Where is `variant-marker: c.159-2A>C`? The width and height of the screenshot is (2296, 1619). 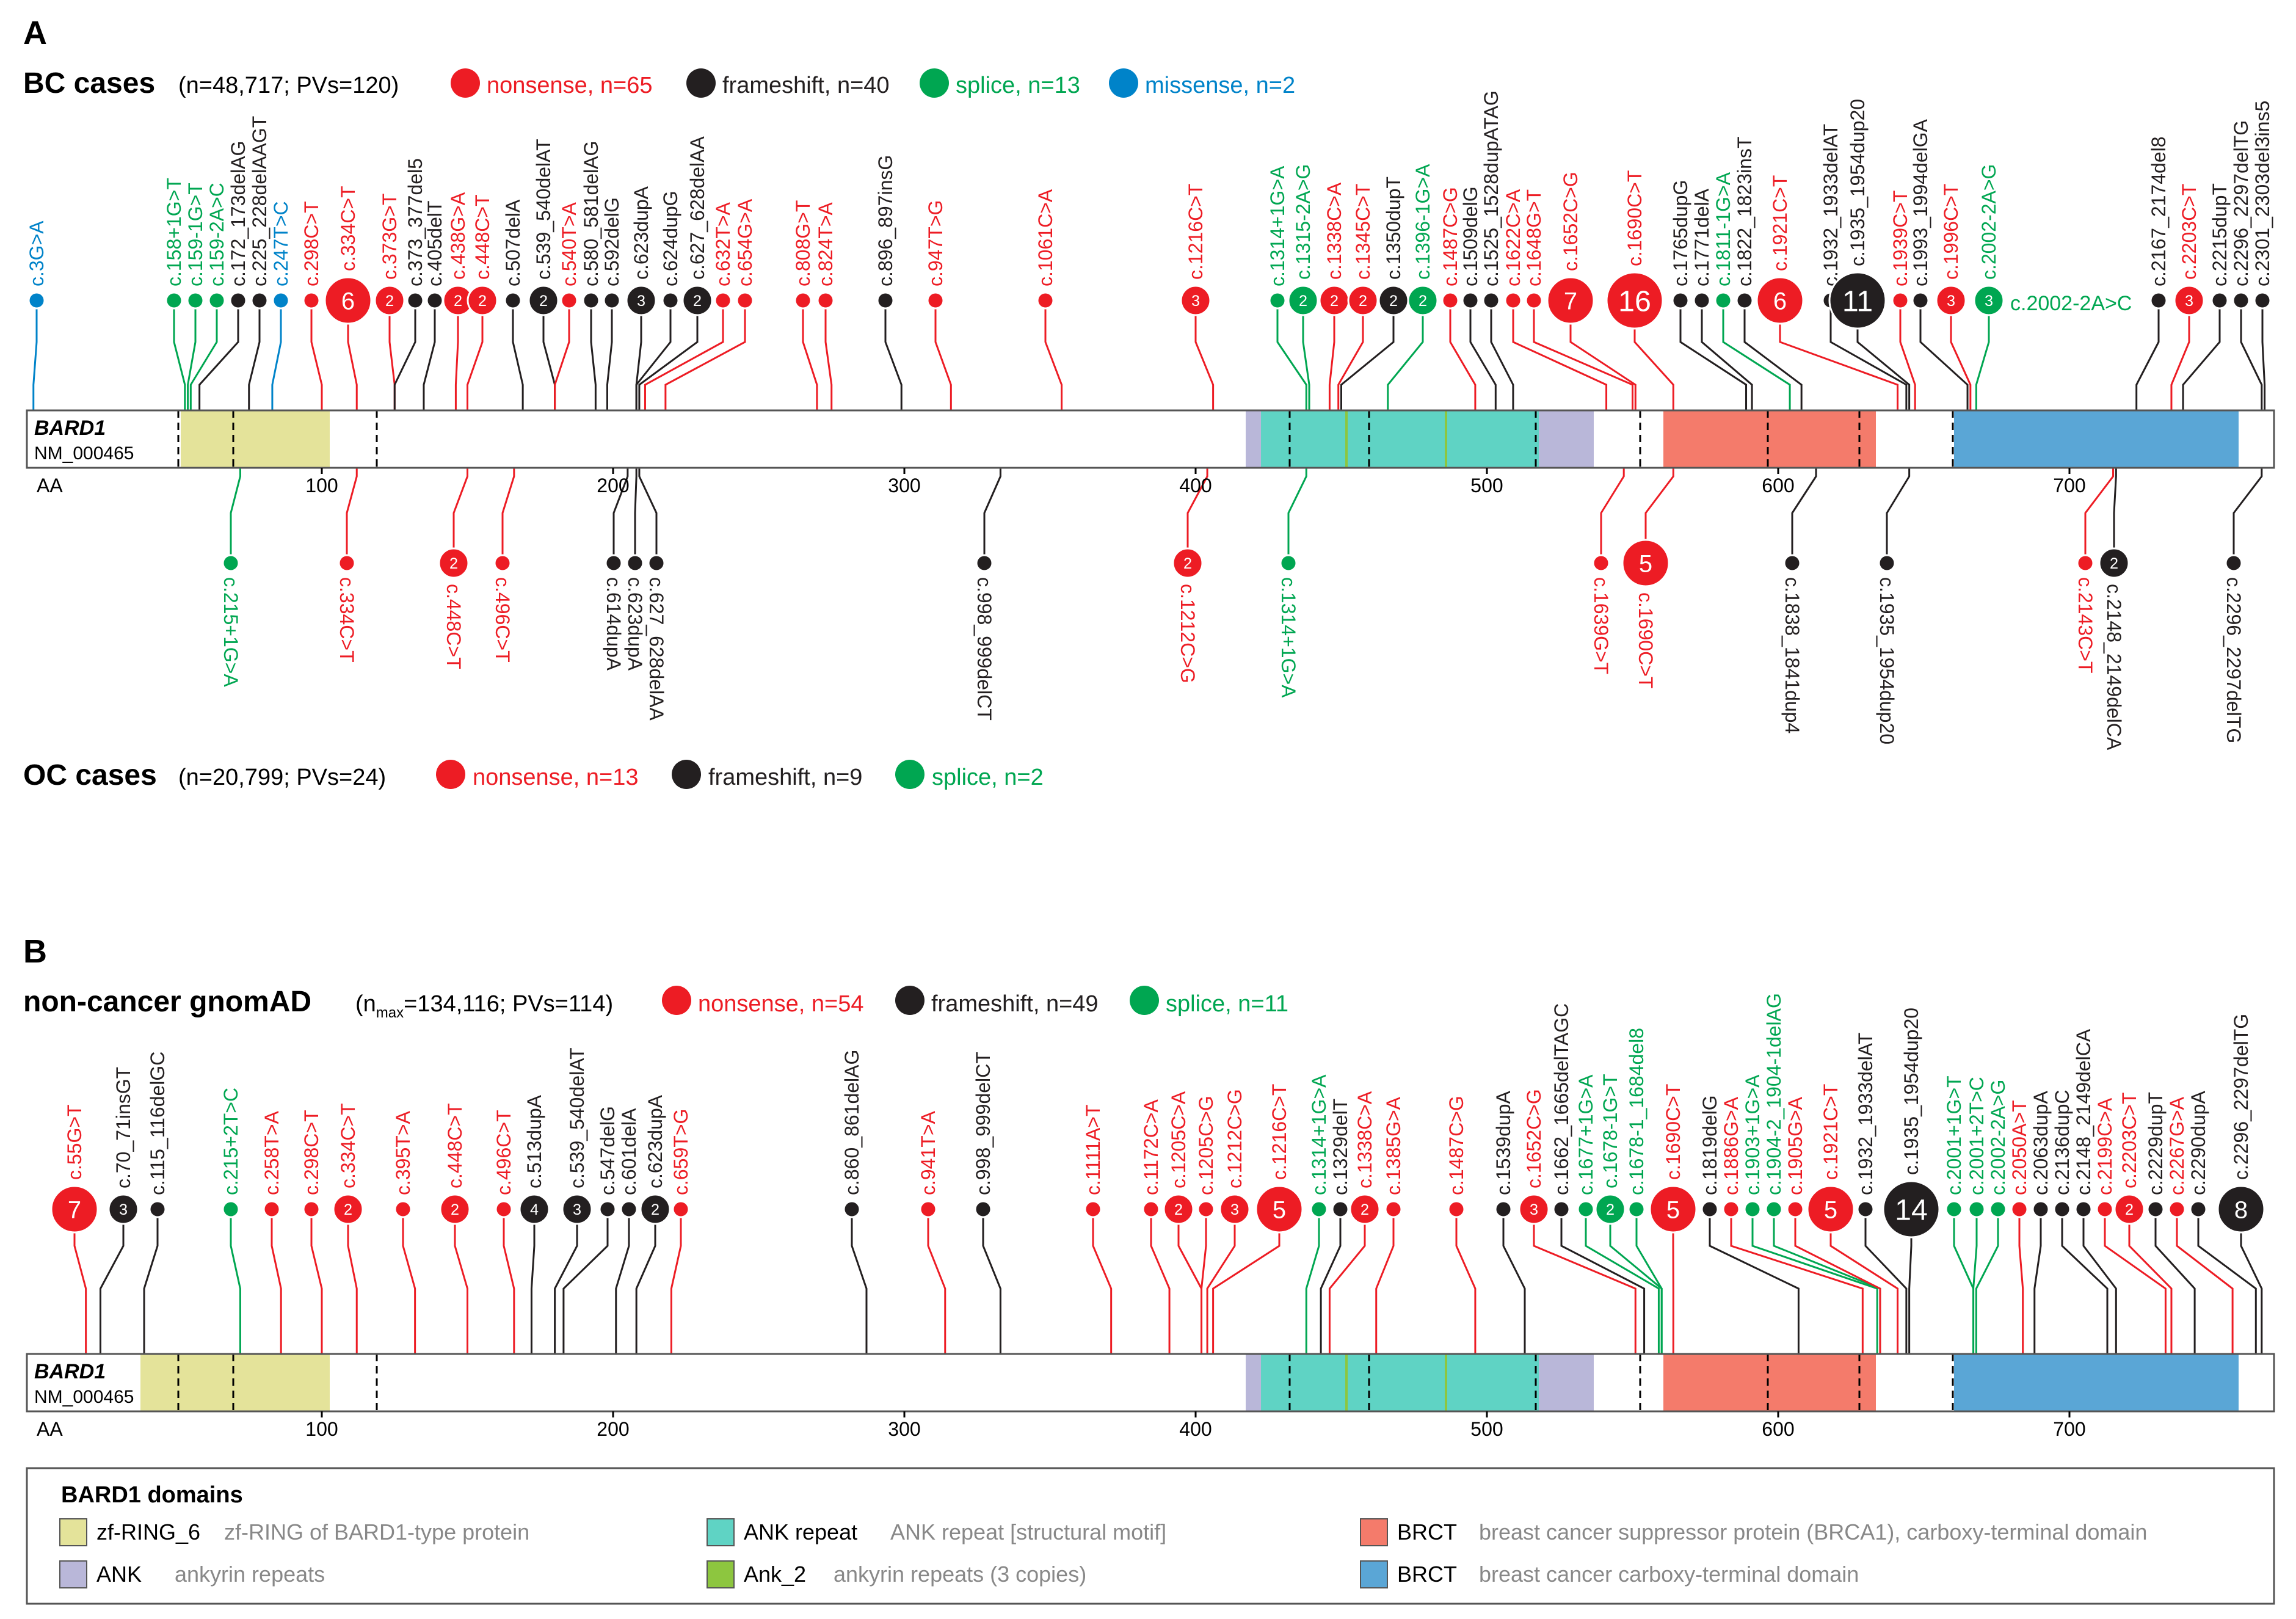
variant-marker: c.159-2A>C is located at coordinates (217, 246).